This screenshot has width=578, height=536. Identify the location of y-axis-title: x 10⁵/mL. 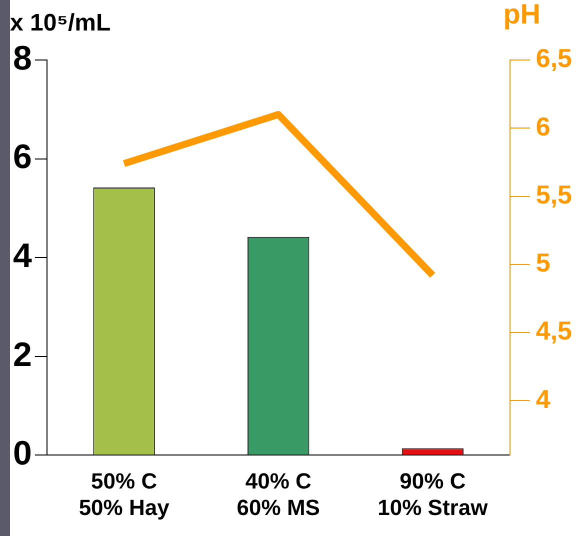
(60, 23).